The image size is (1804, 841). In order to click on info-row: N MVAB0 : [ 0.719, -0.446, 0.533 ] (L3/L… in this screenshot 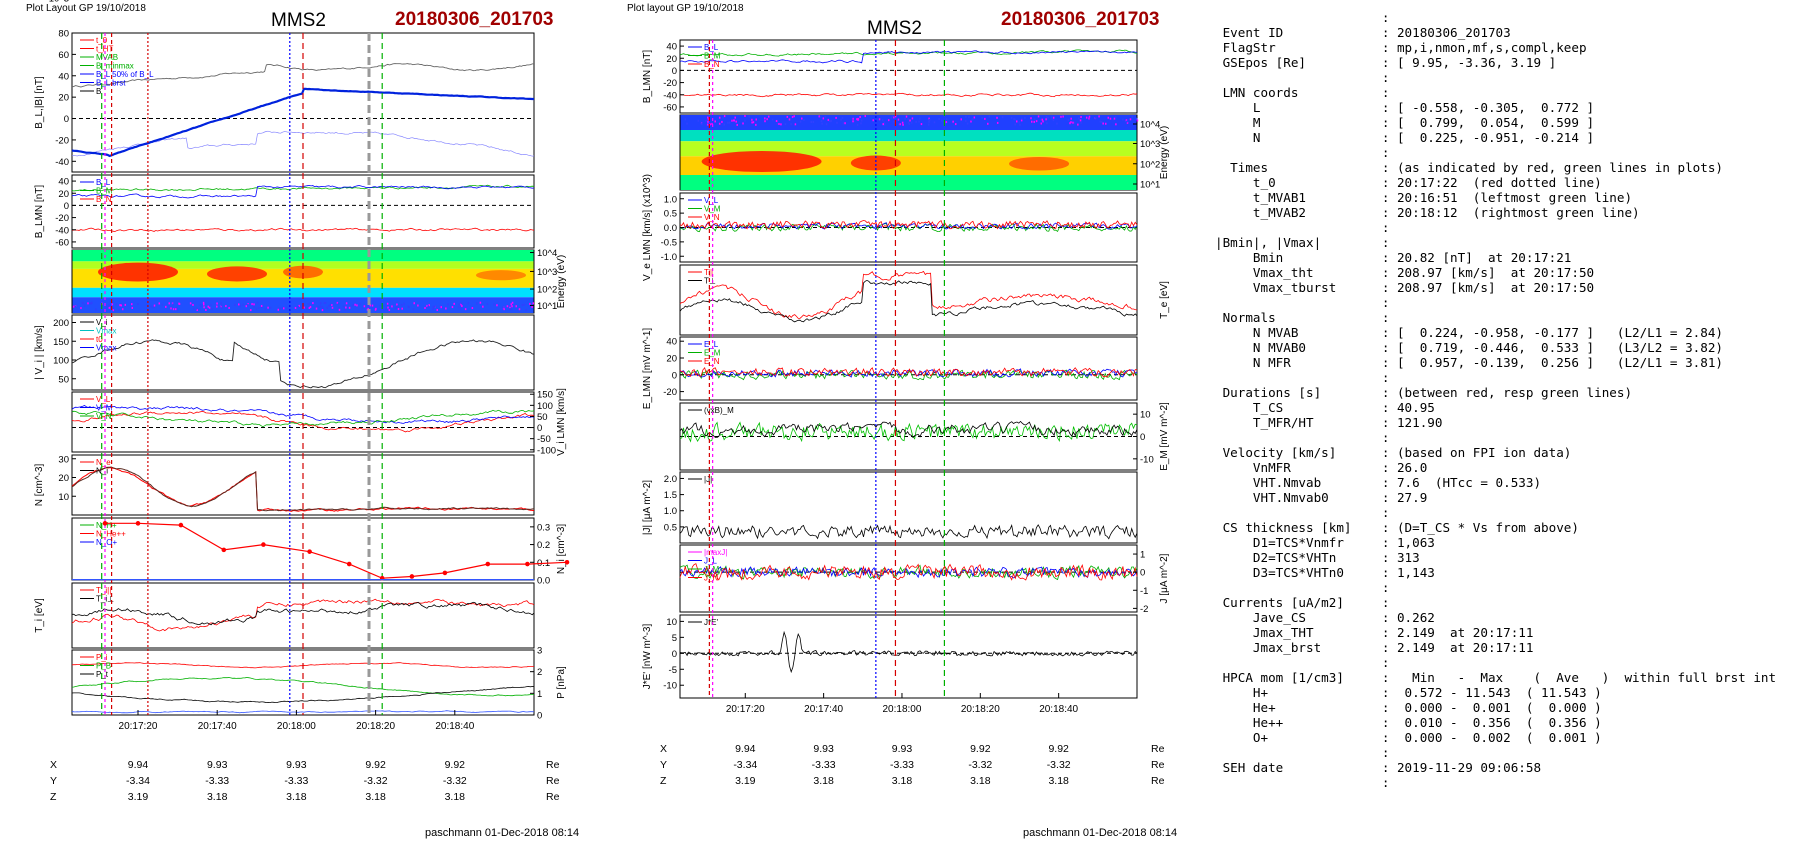, I will do `click(1507, 347)`.